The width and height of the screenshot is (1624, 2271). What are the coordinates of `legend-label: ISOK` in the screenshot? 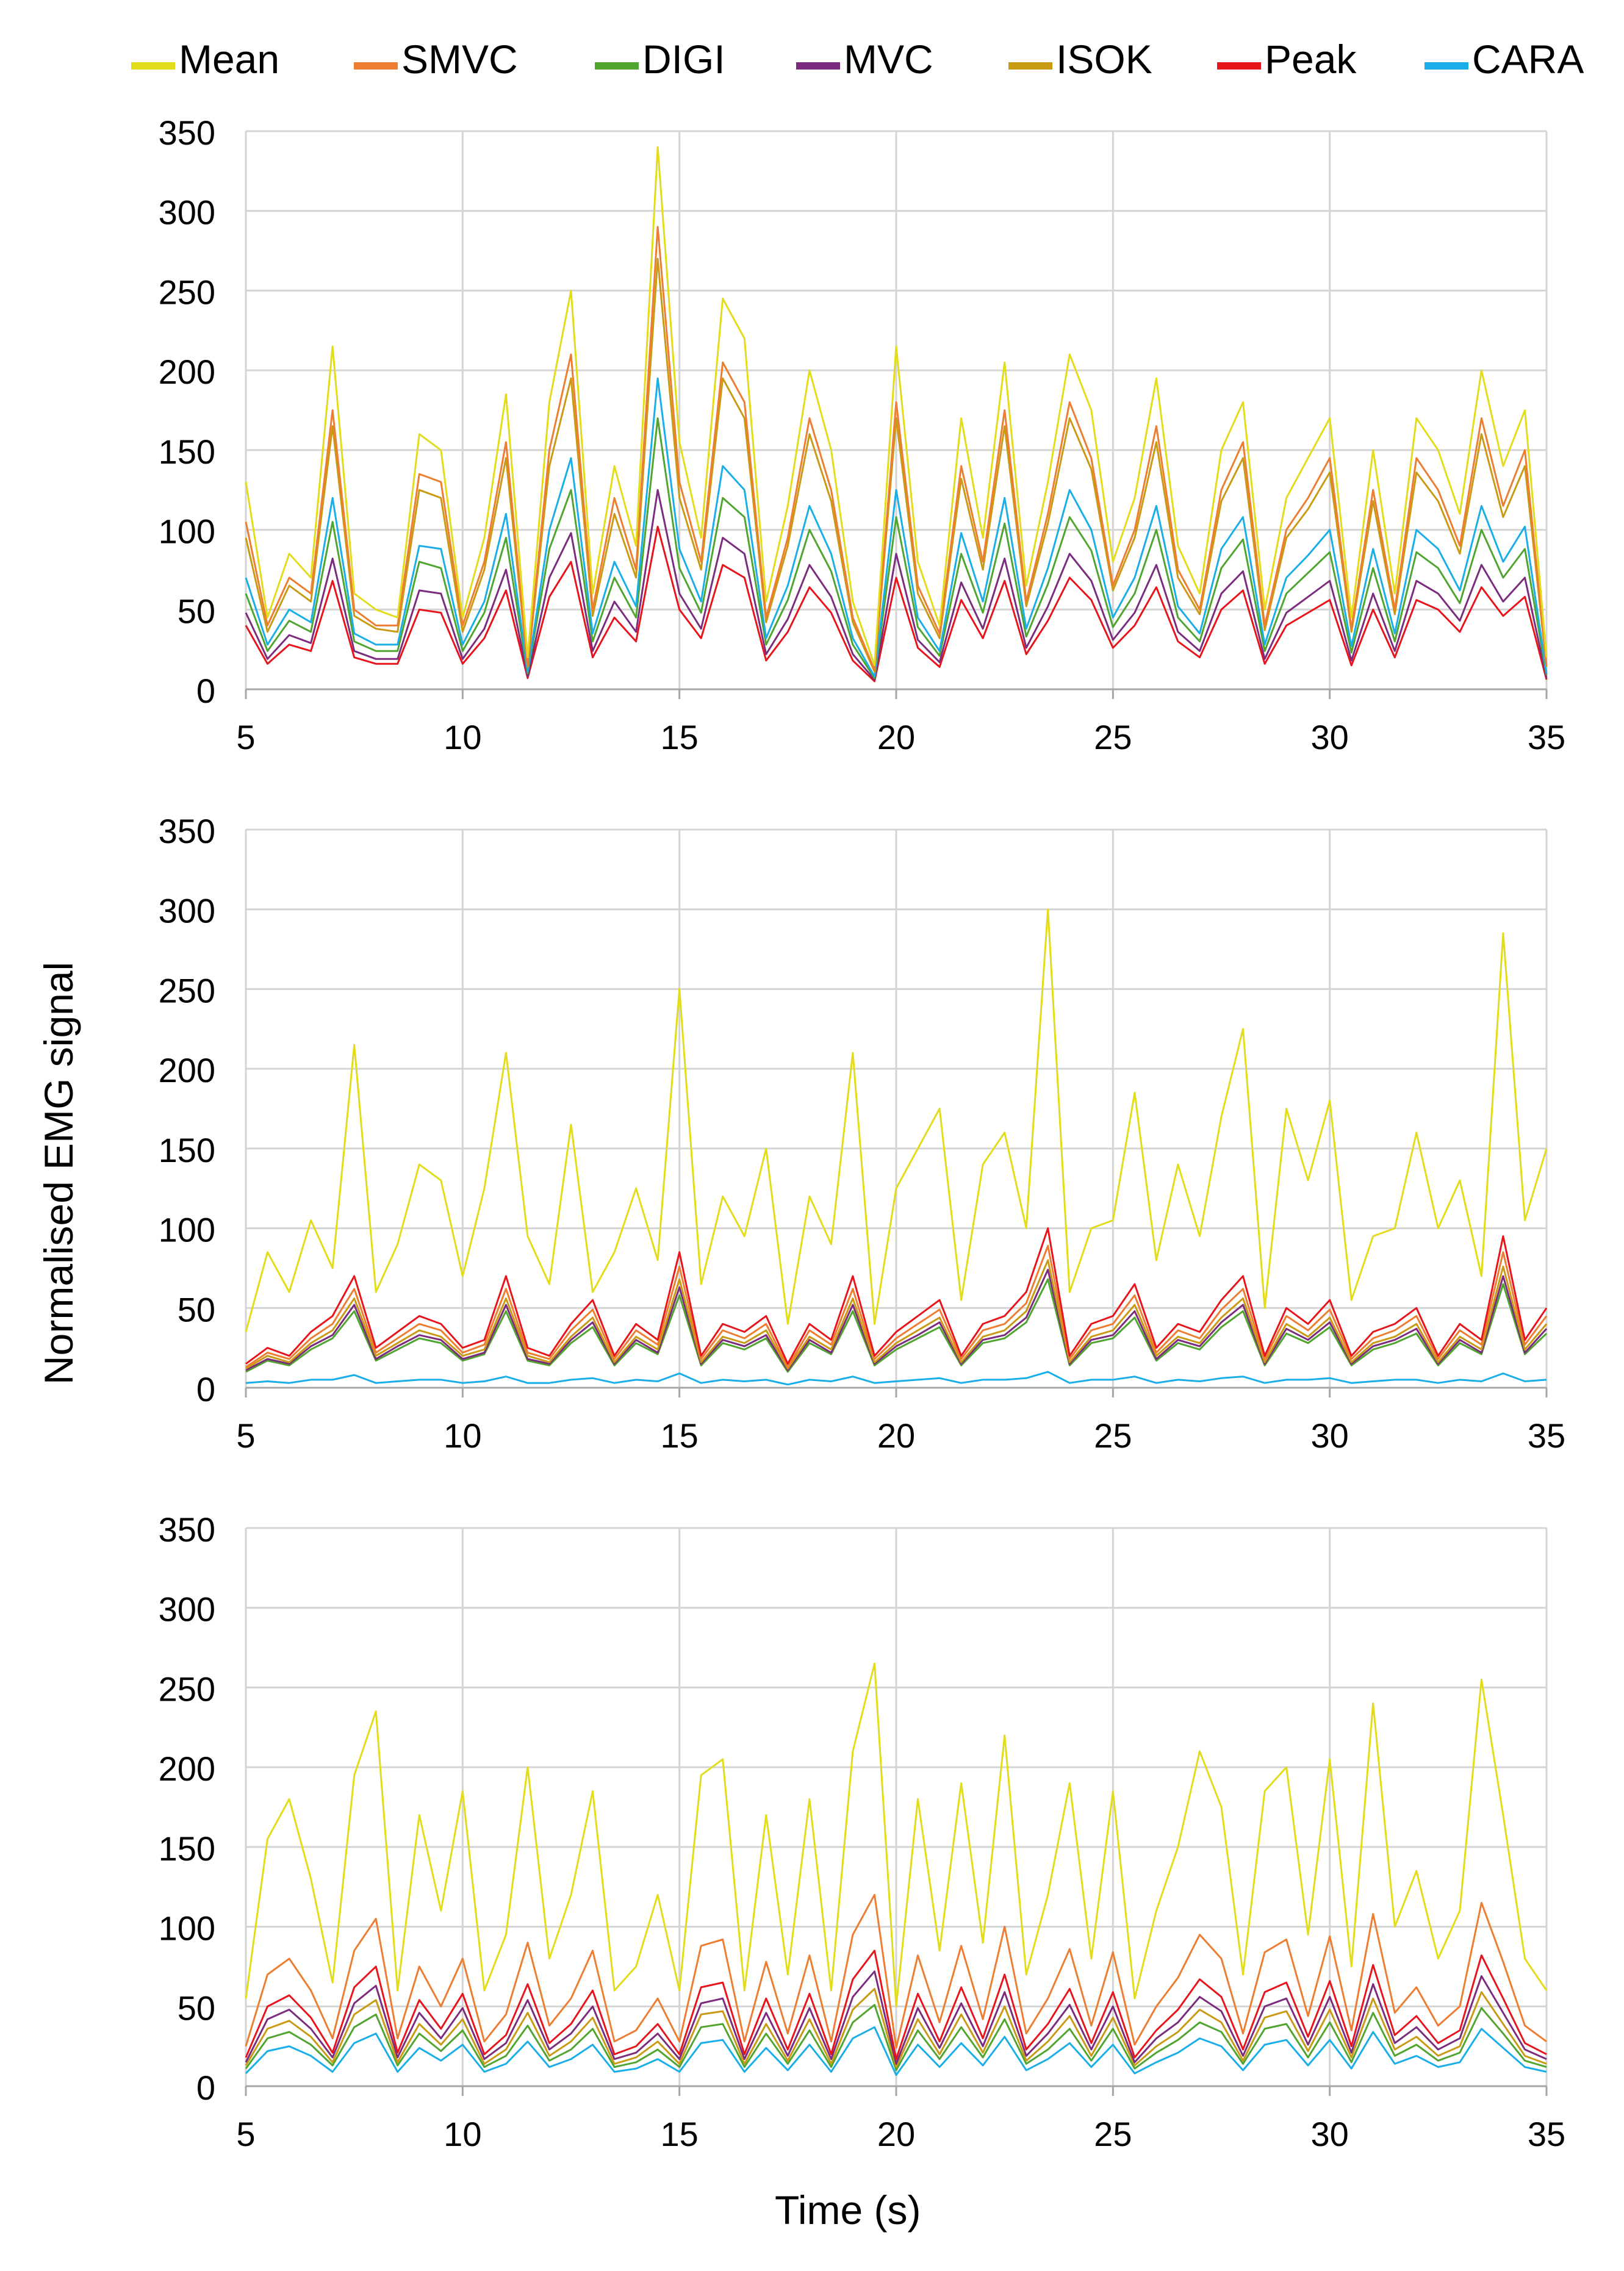 It's located at (1104, 59).